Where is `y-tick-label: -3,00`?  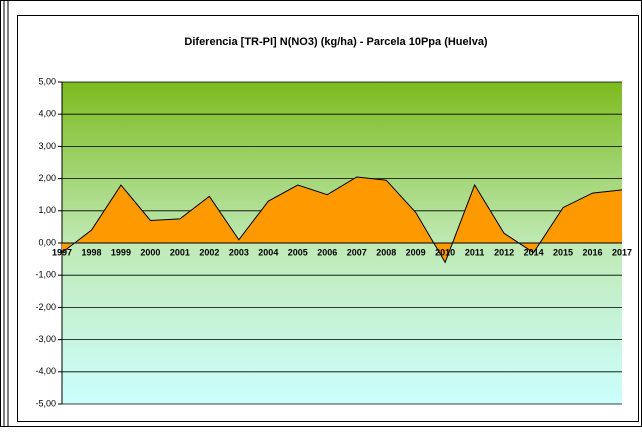 y-tick-label: -3,00 is located at coordinates (45, 339).